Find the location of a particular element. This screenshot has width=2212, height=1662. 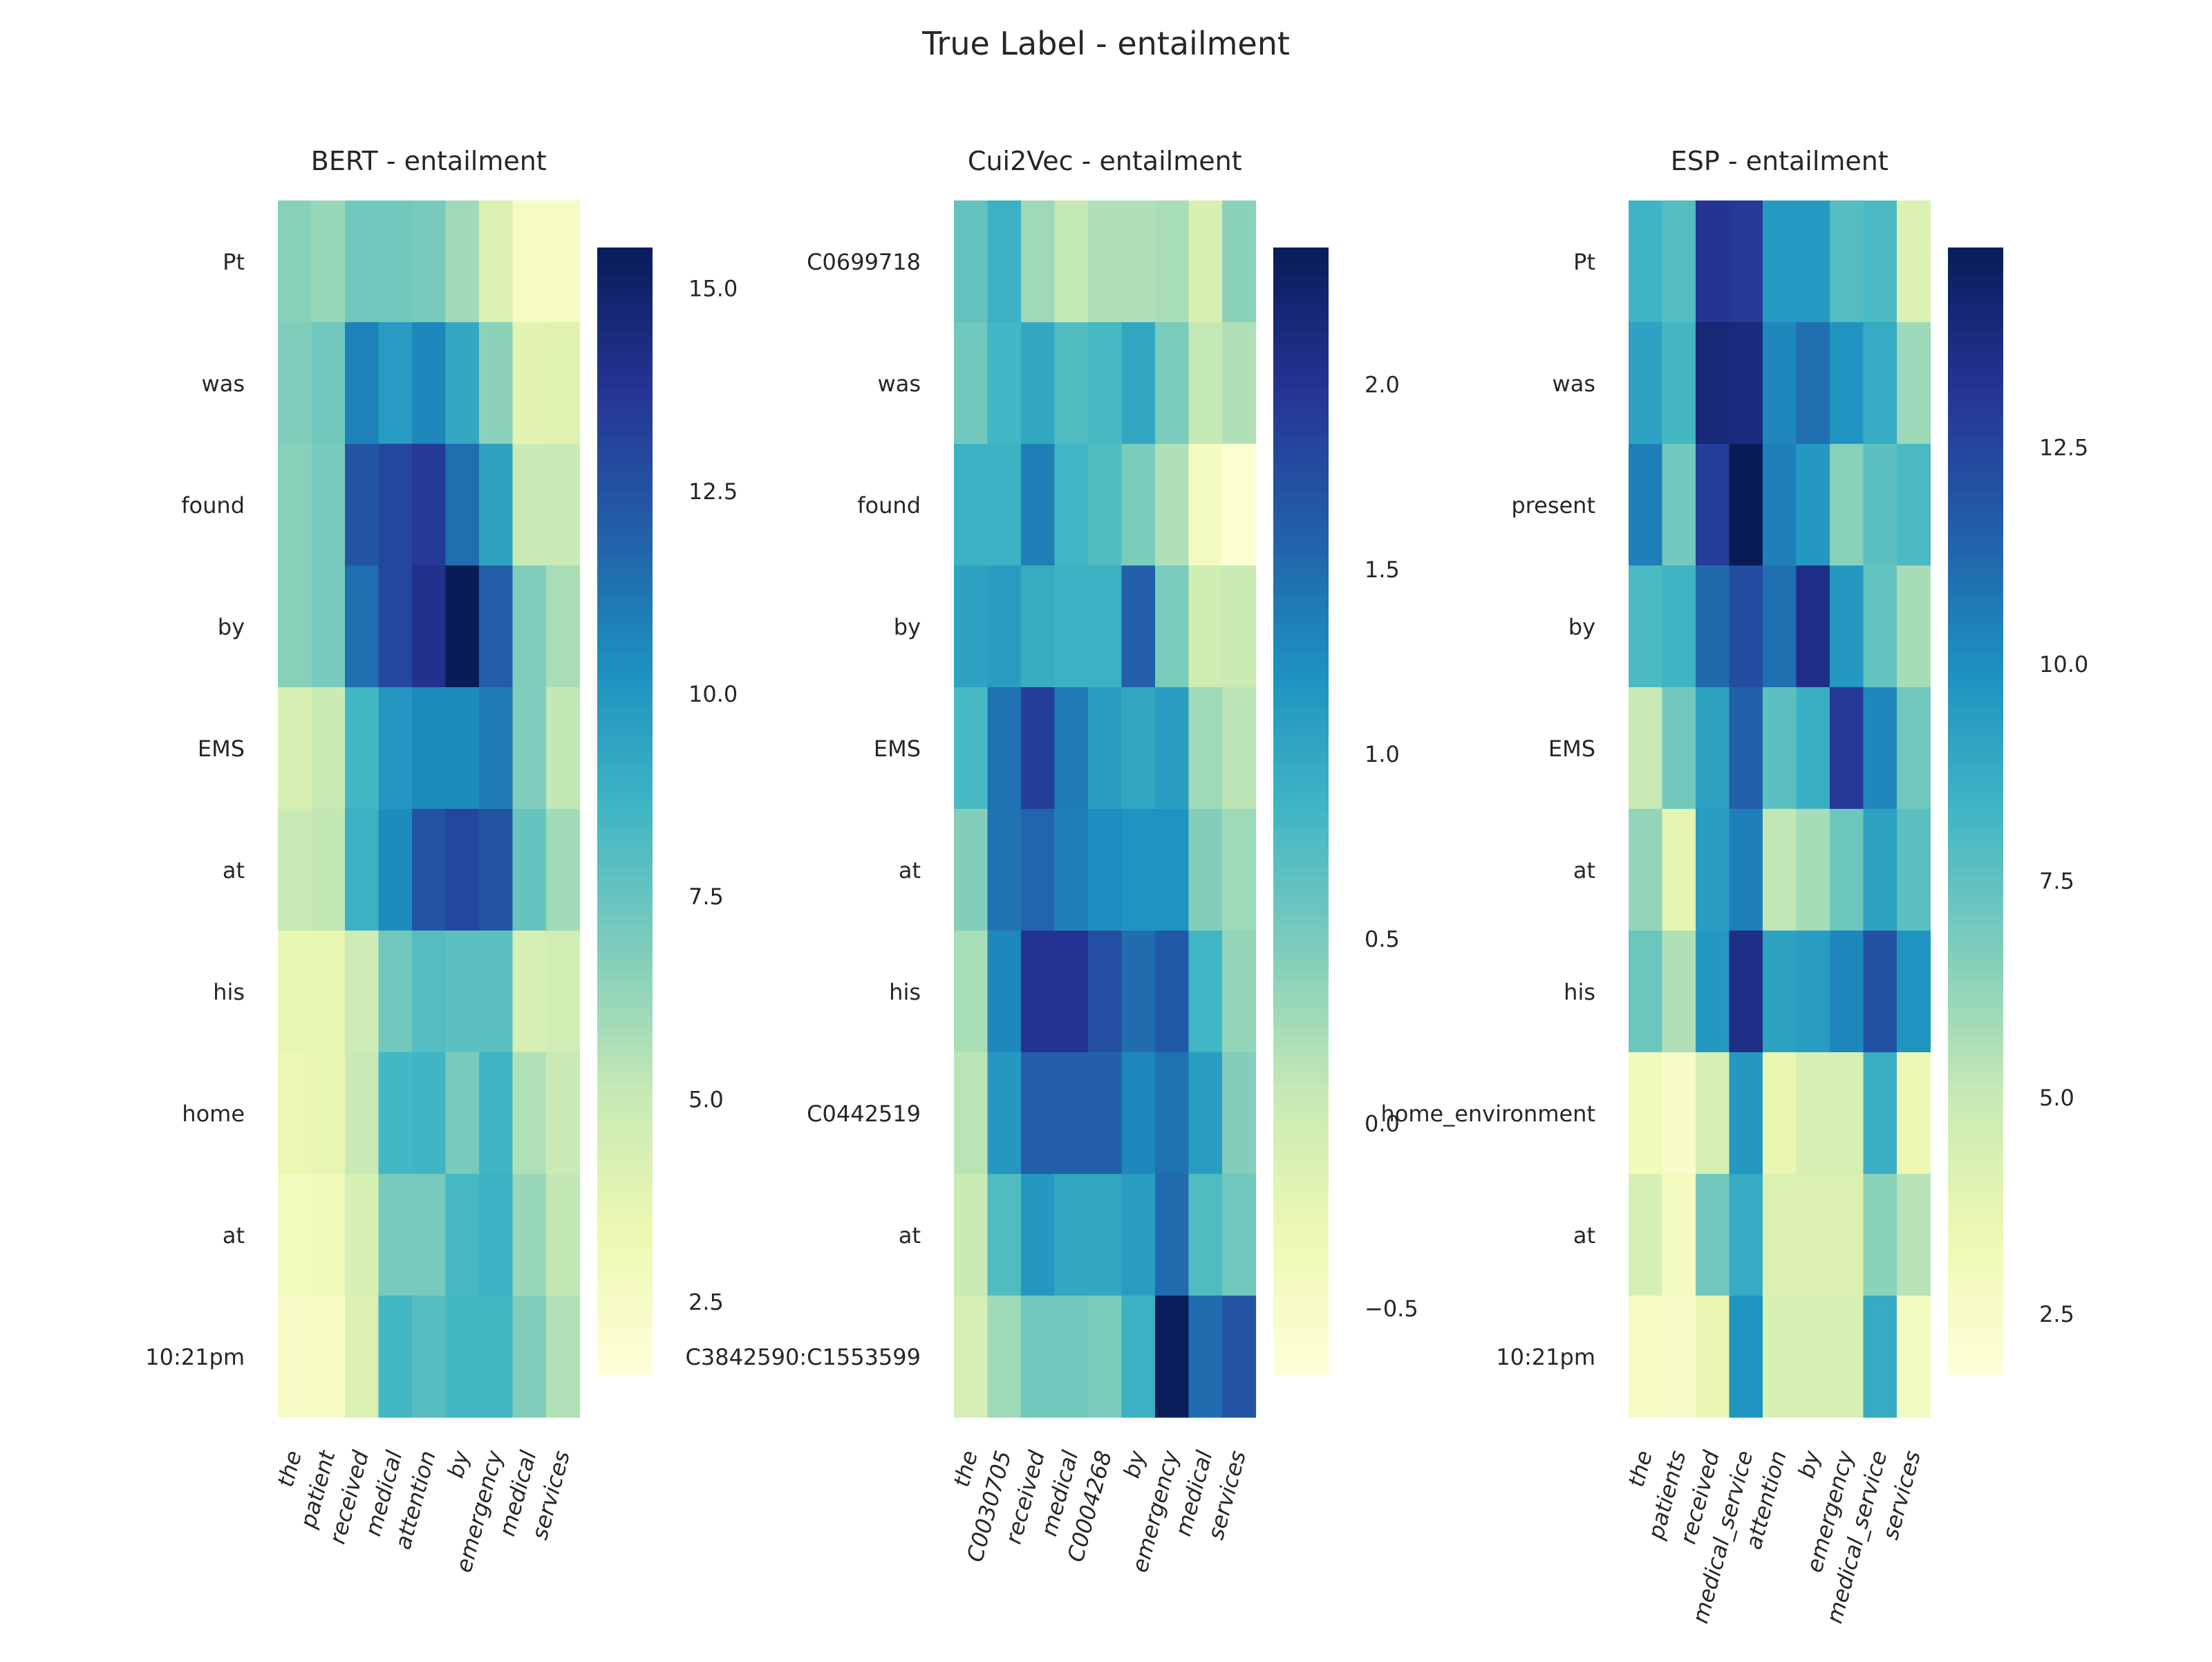

colorbar-tick-label: 12.5 is located at coordinates (713, 492).